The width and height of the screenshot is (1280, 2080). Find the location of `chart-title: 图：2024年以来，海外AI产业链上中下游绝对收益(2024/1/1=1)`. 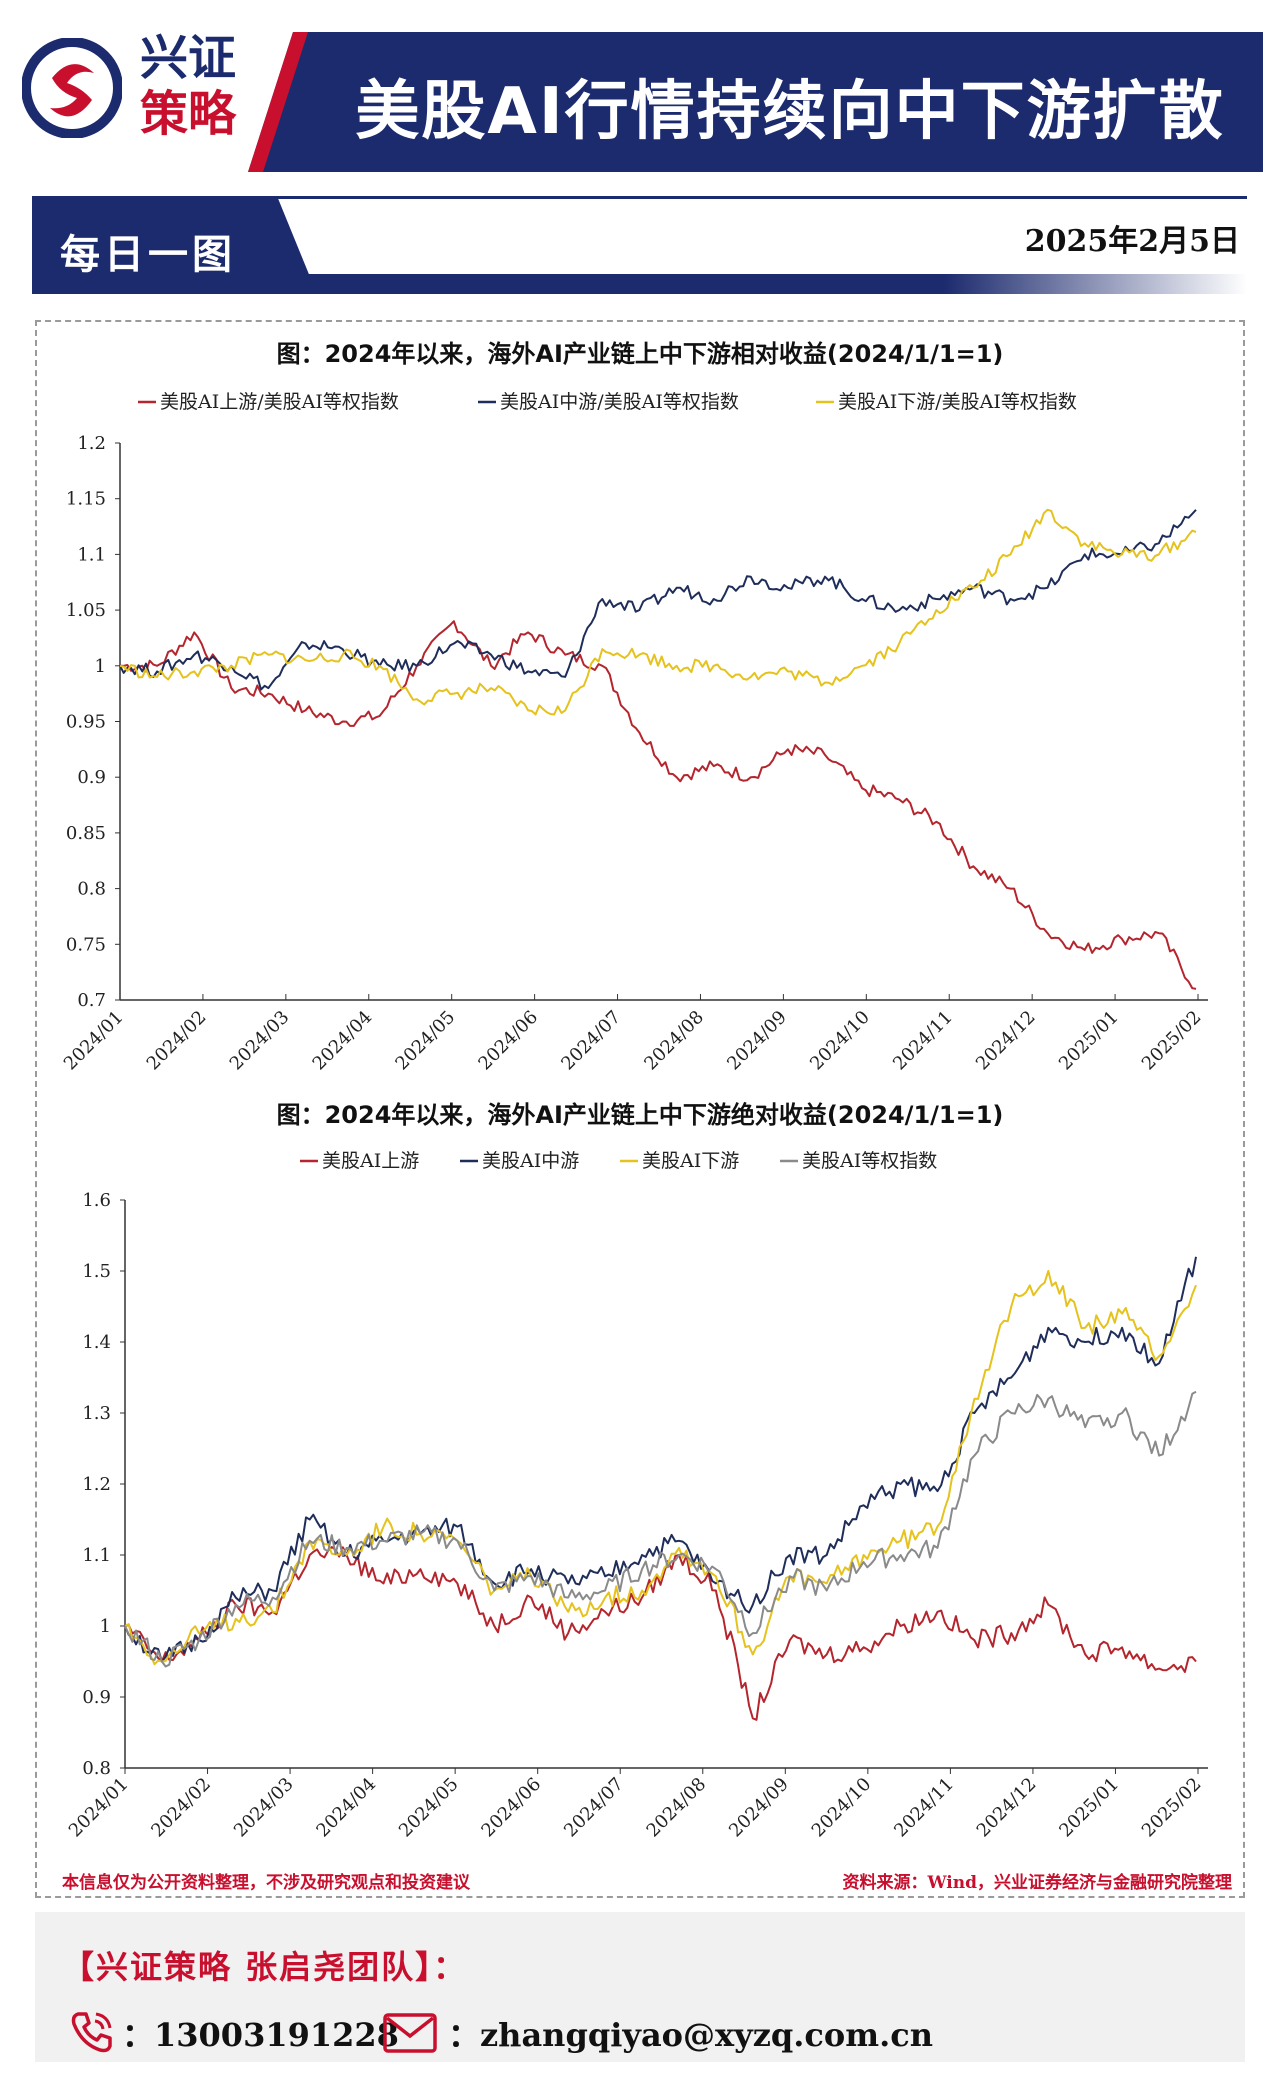

chart-title: 图：2024年以来，海外AI产业链上中下游绝对收益(2024/1/1=1) is located at coordinates (640, 1115).